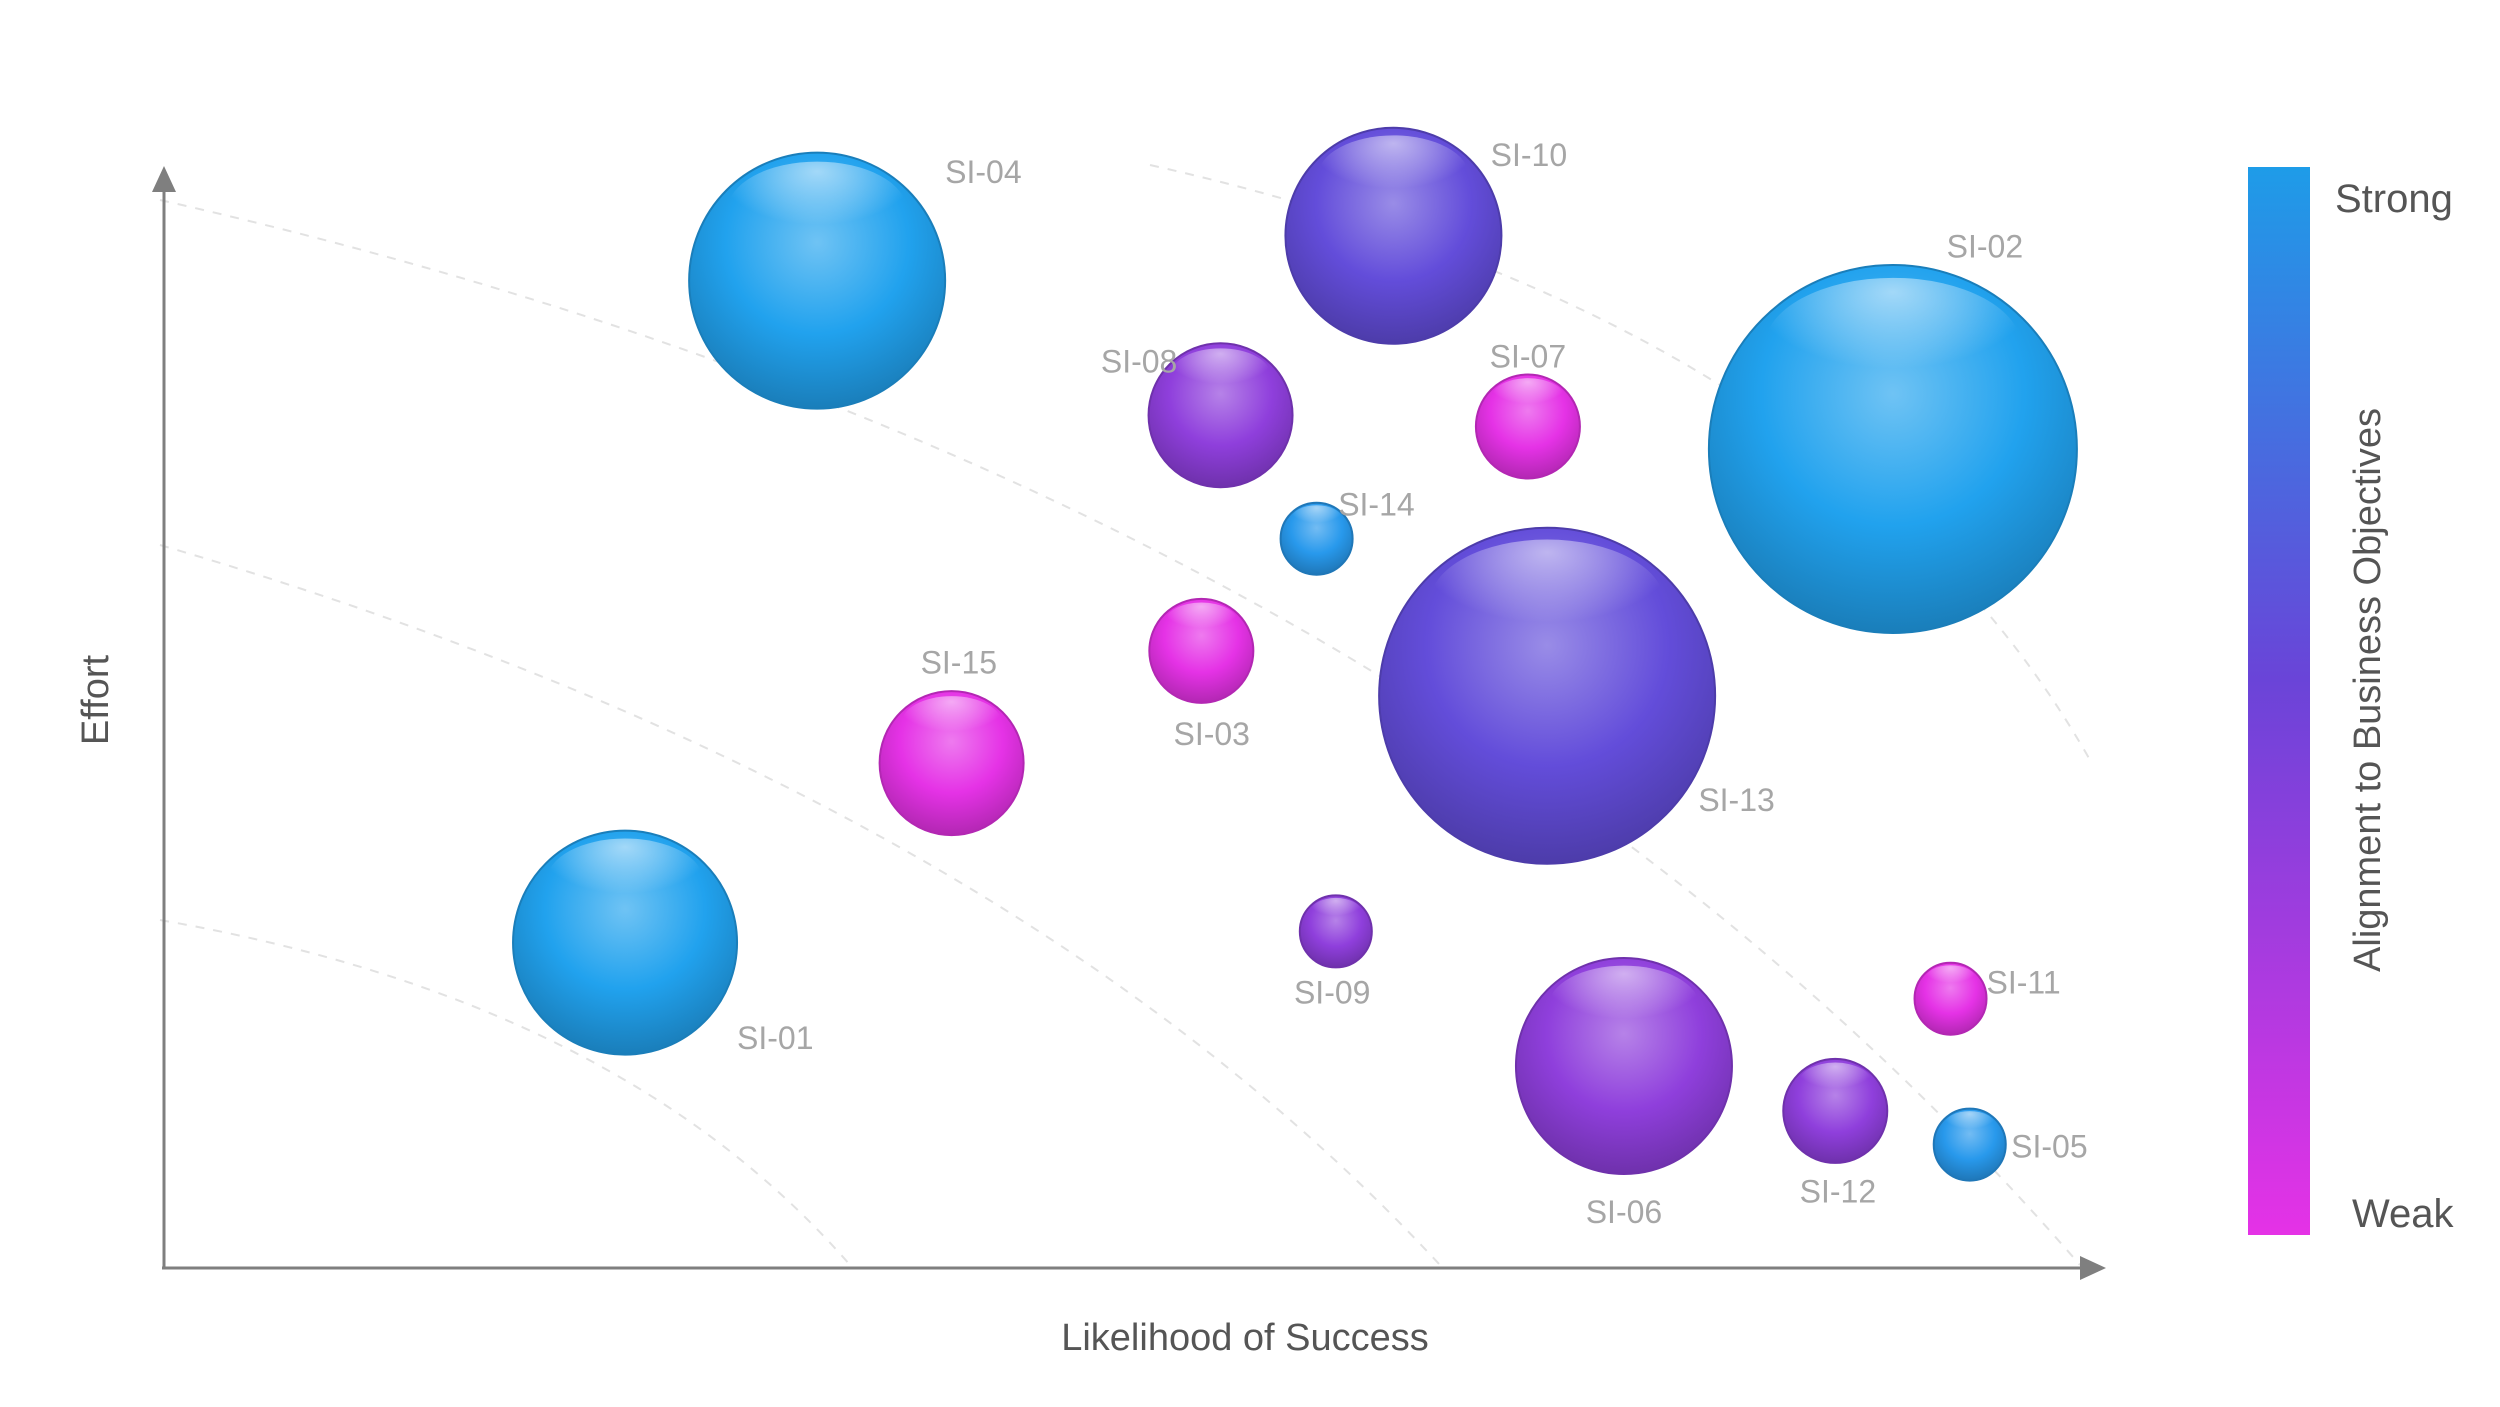 This screenshot has width=2500, height=1407. I want to click on bubble-label-si-02: SI-02, so click(1985, 247).